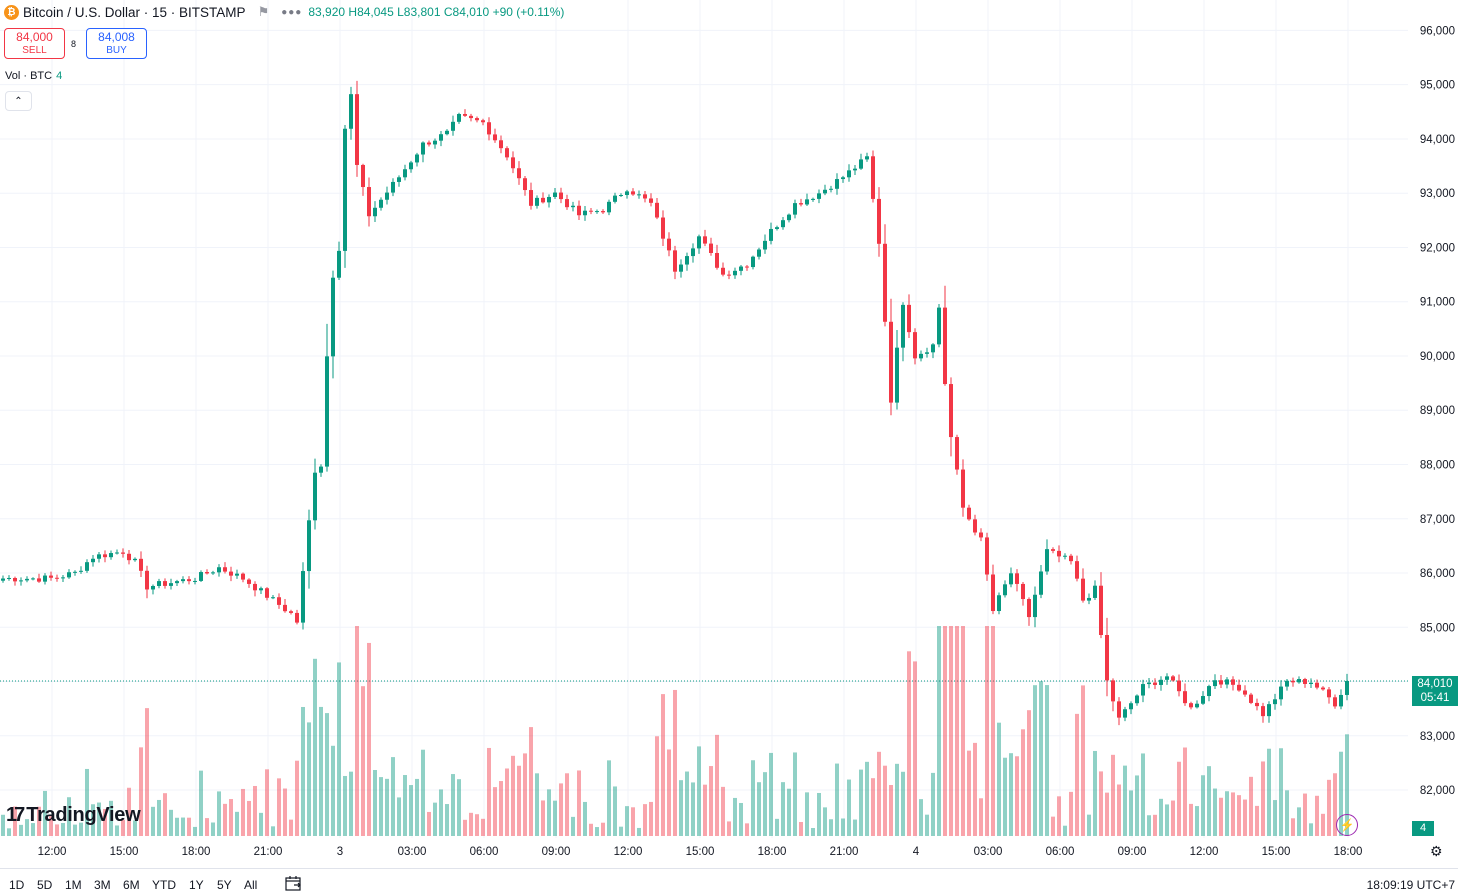  I want to click on lightning-icon: ⚡, so click(1347, 825).